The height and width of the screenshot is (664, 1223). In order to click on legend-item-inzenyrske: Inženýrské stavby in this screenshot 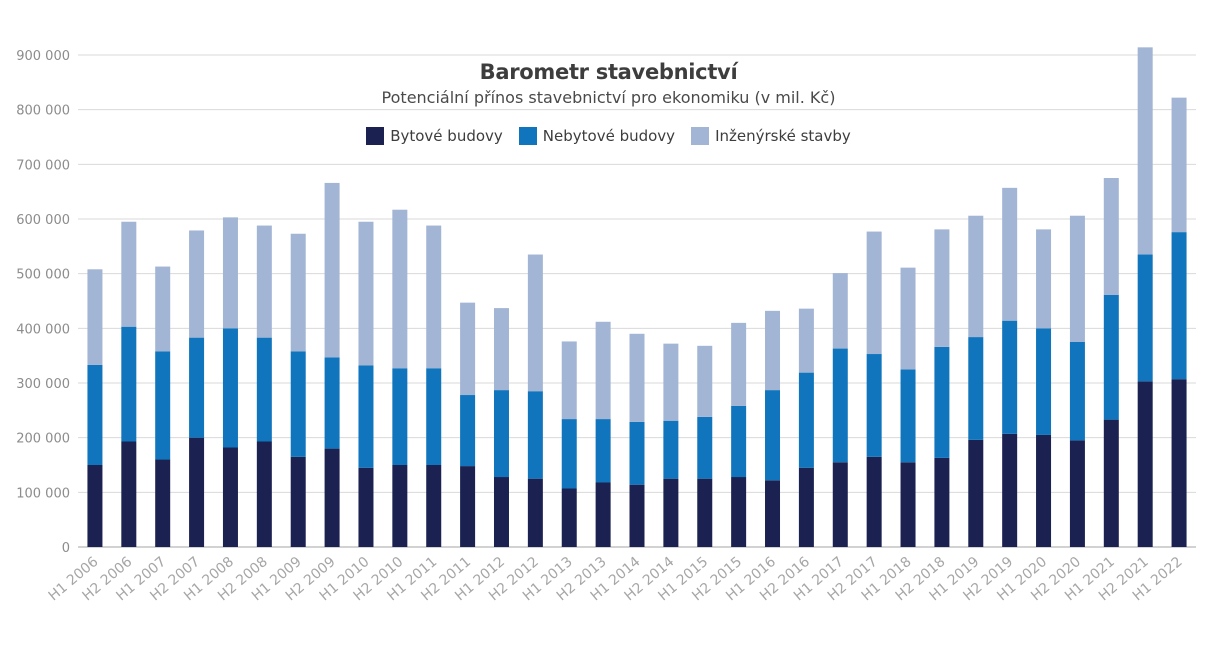, I will do `click(771, 136)`.